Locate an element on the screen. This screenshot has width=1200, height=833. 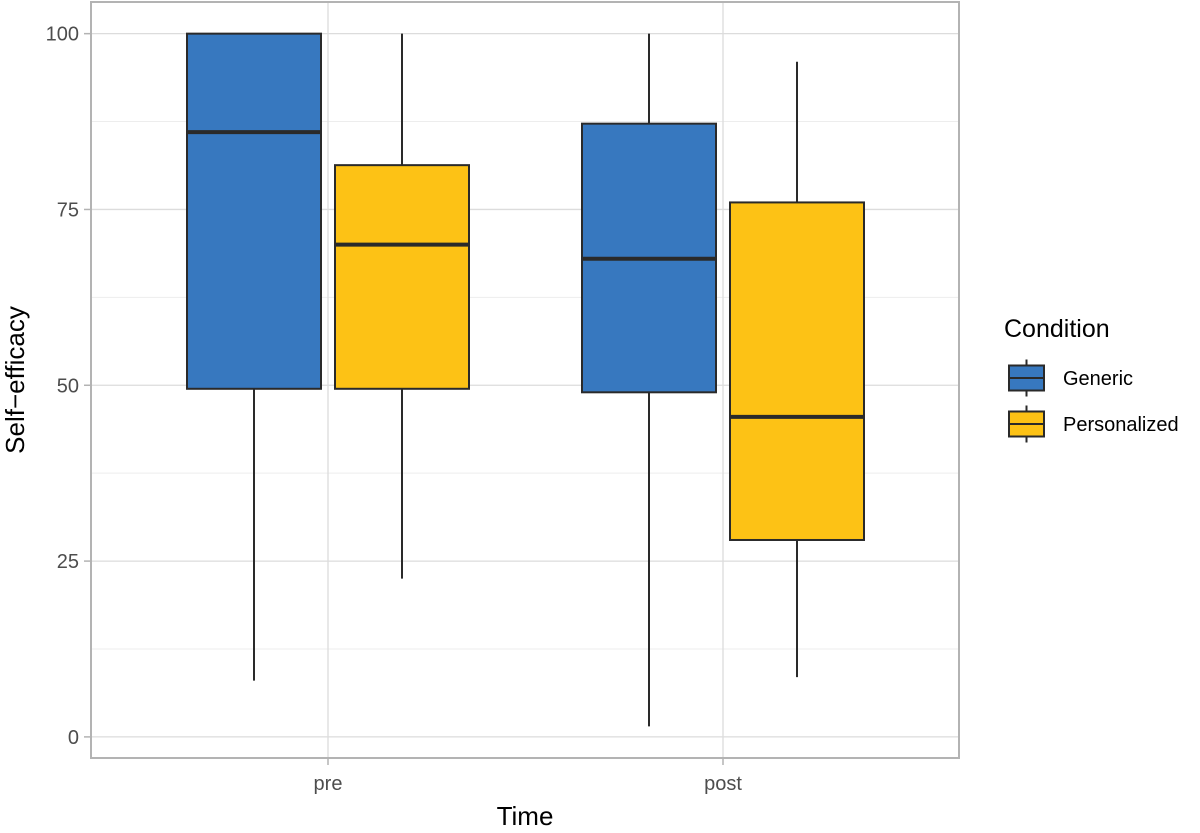
box-generic-post is located at coordinates (649, 380).